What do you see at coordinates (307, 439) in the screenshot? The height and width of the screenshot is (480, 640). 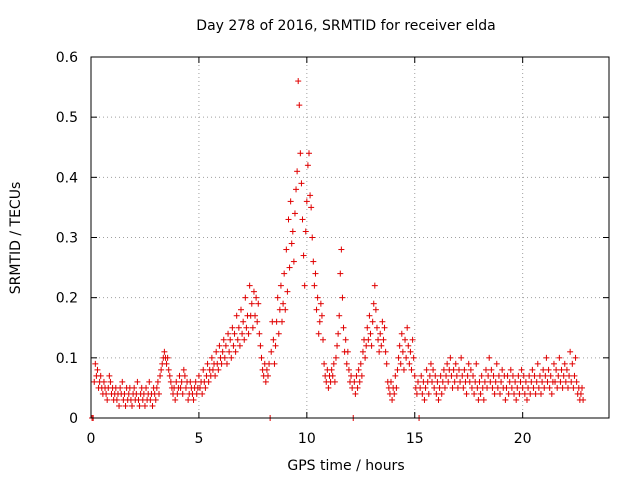 I see `x-tick-label: 10` at bounding box center [307, 439].